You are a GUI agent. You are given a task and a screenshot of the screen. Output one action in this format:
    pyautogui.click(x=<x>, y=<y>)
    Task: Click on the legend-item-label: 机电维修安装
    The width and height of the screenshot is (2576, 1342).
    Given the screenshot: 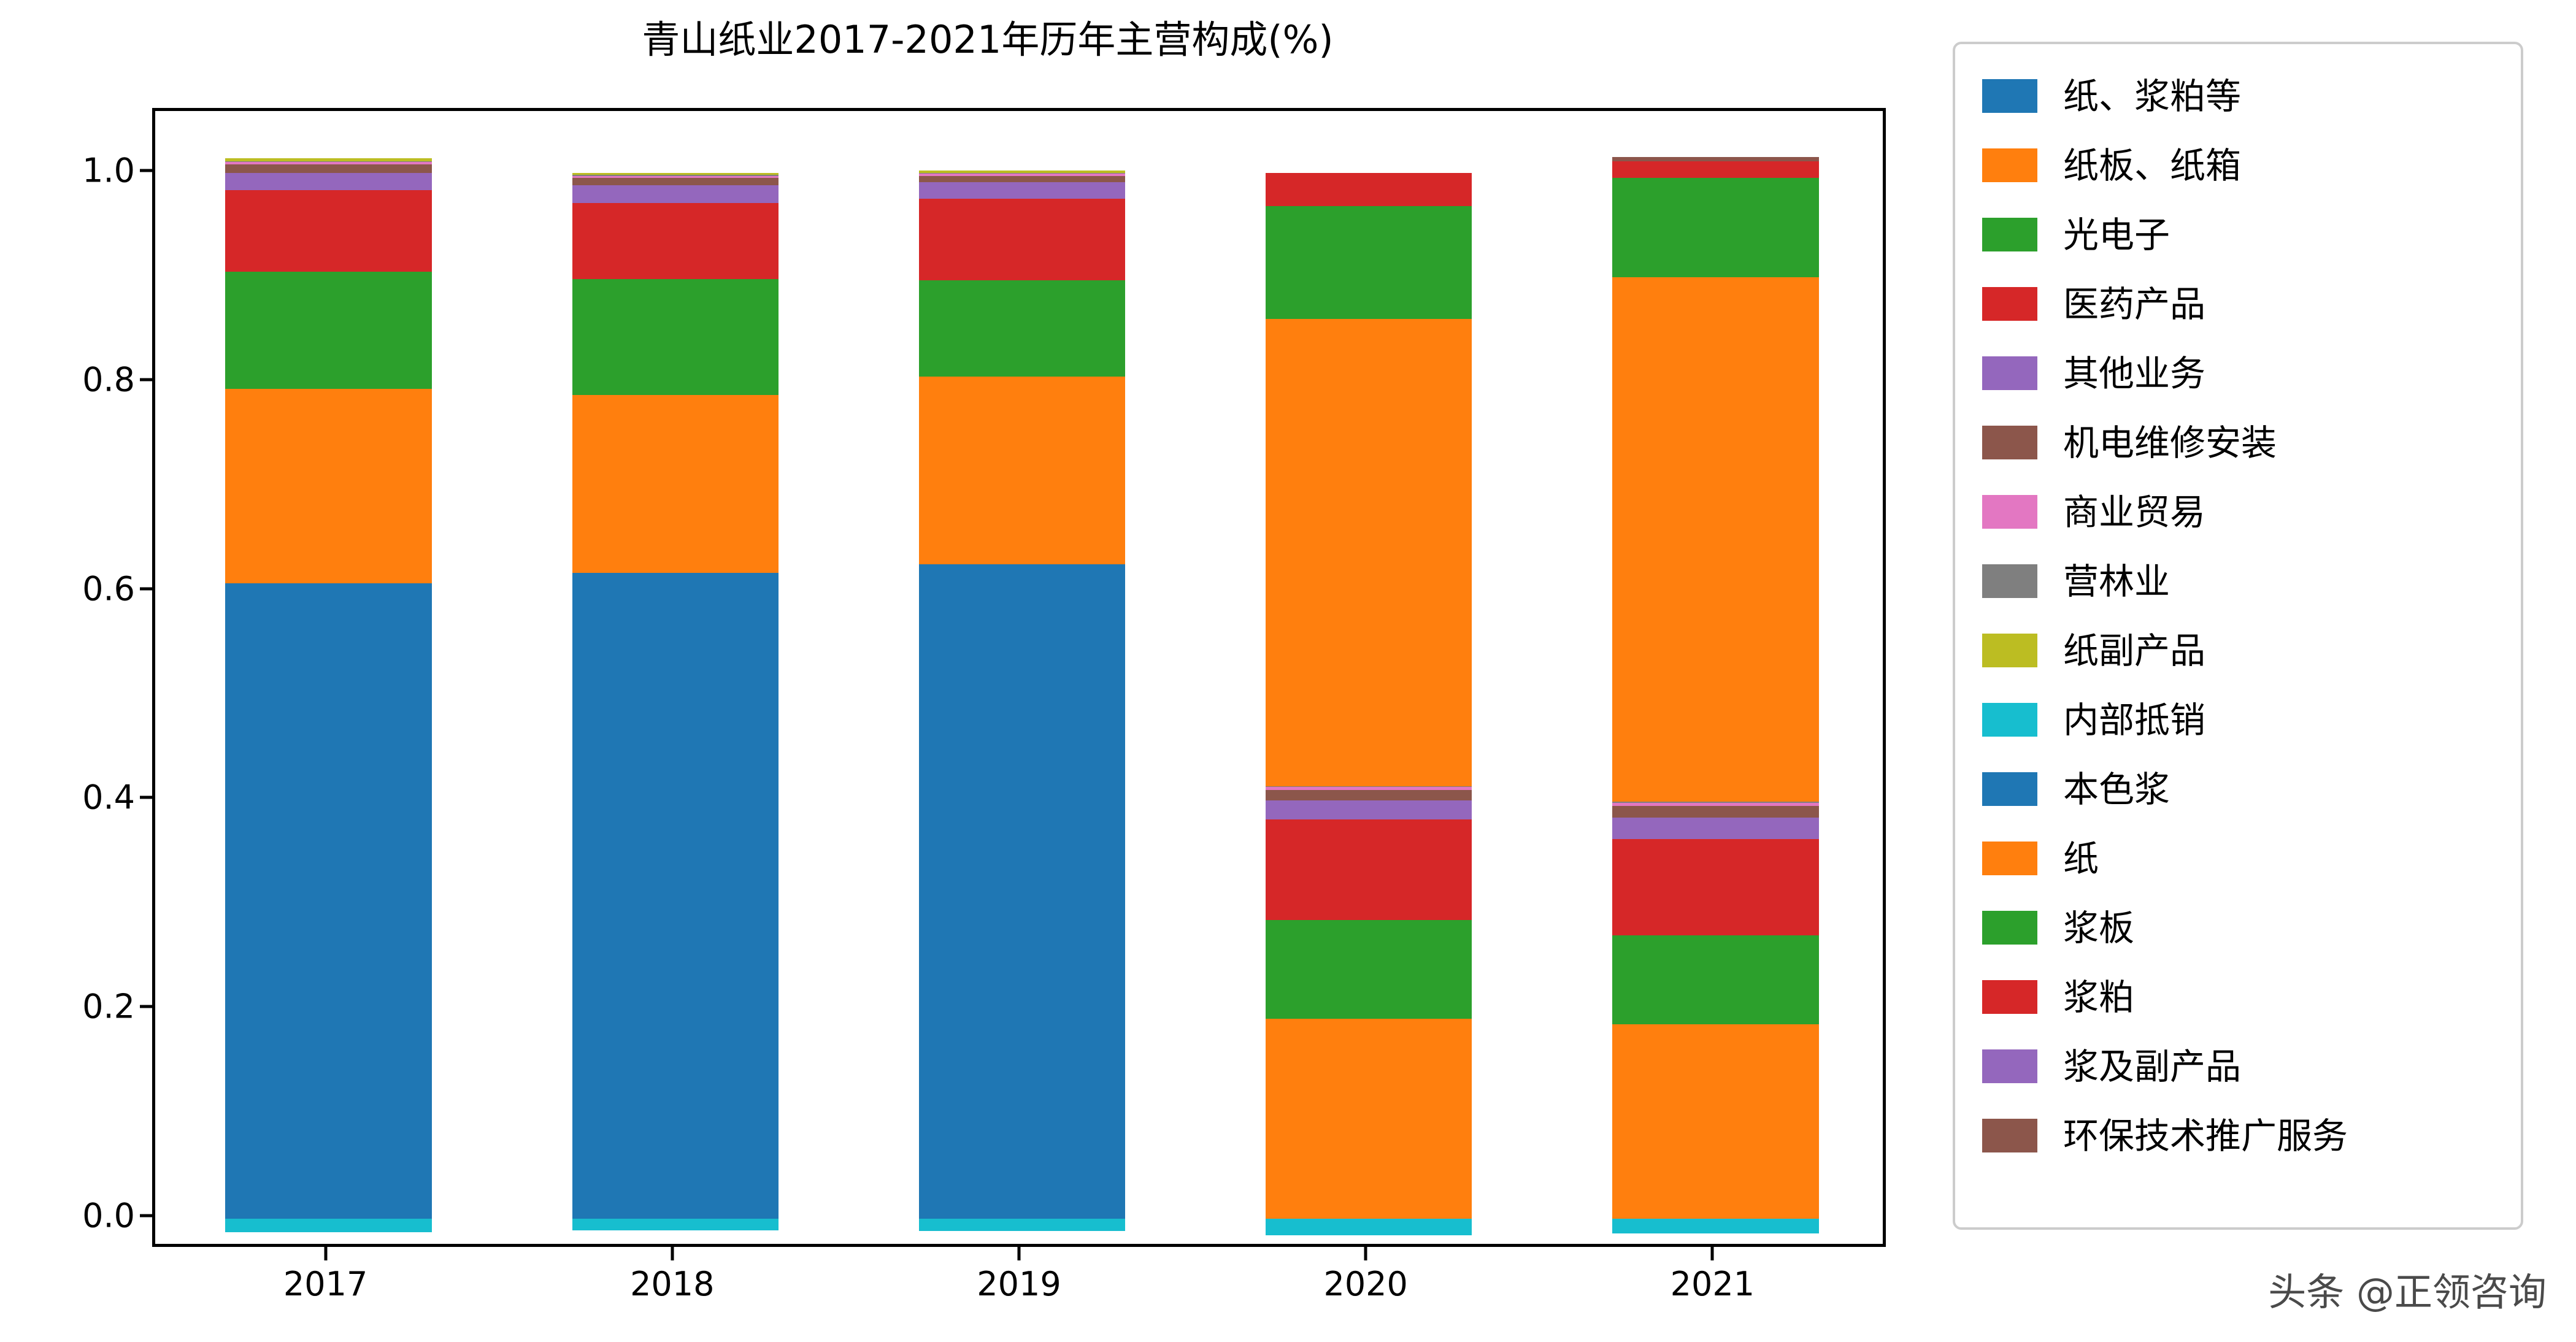 What is the action you would take?
    pyautogui.click(x=2170, y=443)
    